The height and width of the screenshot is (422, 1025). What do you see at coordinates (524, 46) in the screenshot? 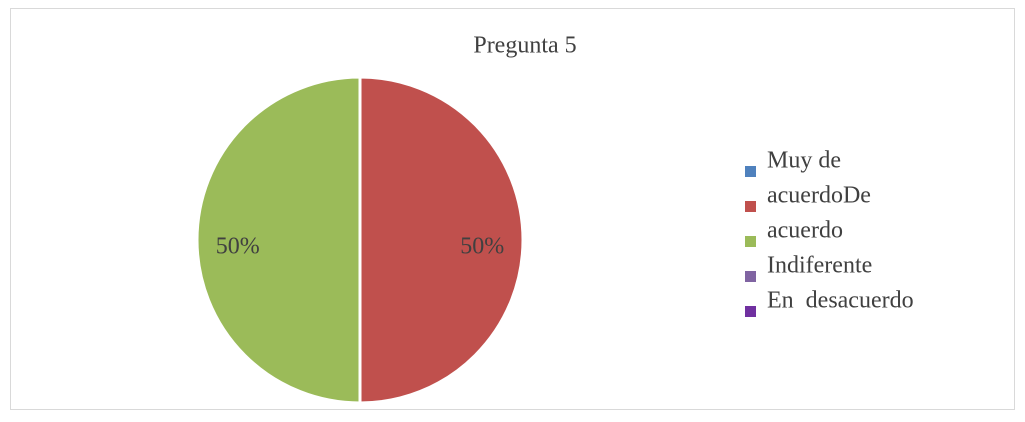
I see `chart-title: Pregunta 5` at bounding box center [524, 46].